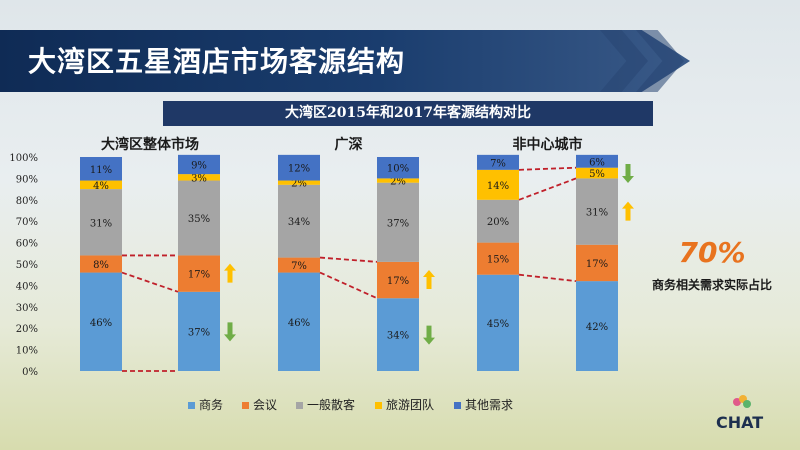  I want to click on y-tick-label: 50%, so click(27, 265).